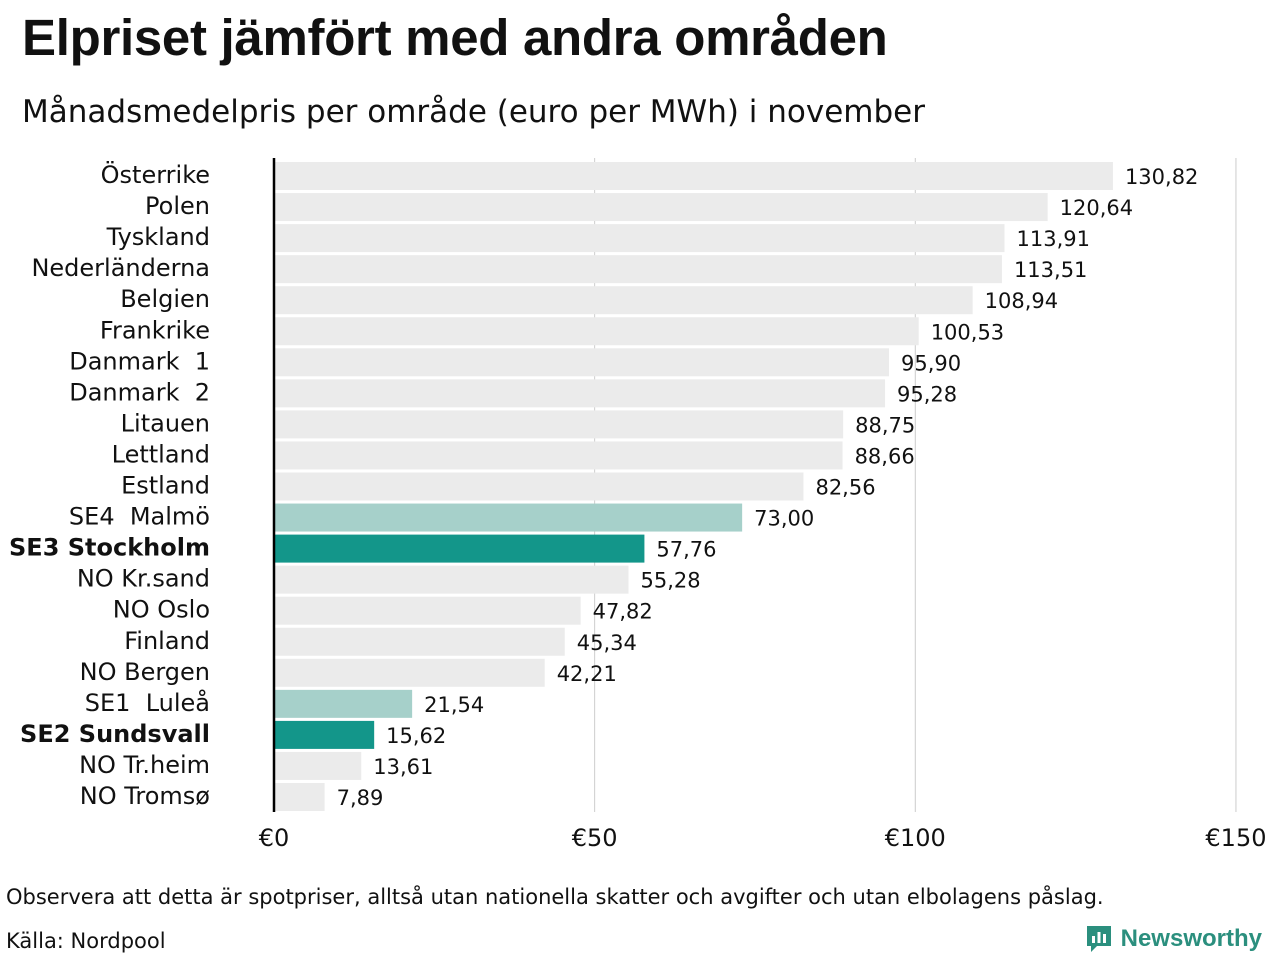 This screenshot has height=960, width=1280. Describe the element at coordinates (161, 454) in the screenshot. I see `category-label: Lettland` at that location.